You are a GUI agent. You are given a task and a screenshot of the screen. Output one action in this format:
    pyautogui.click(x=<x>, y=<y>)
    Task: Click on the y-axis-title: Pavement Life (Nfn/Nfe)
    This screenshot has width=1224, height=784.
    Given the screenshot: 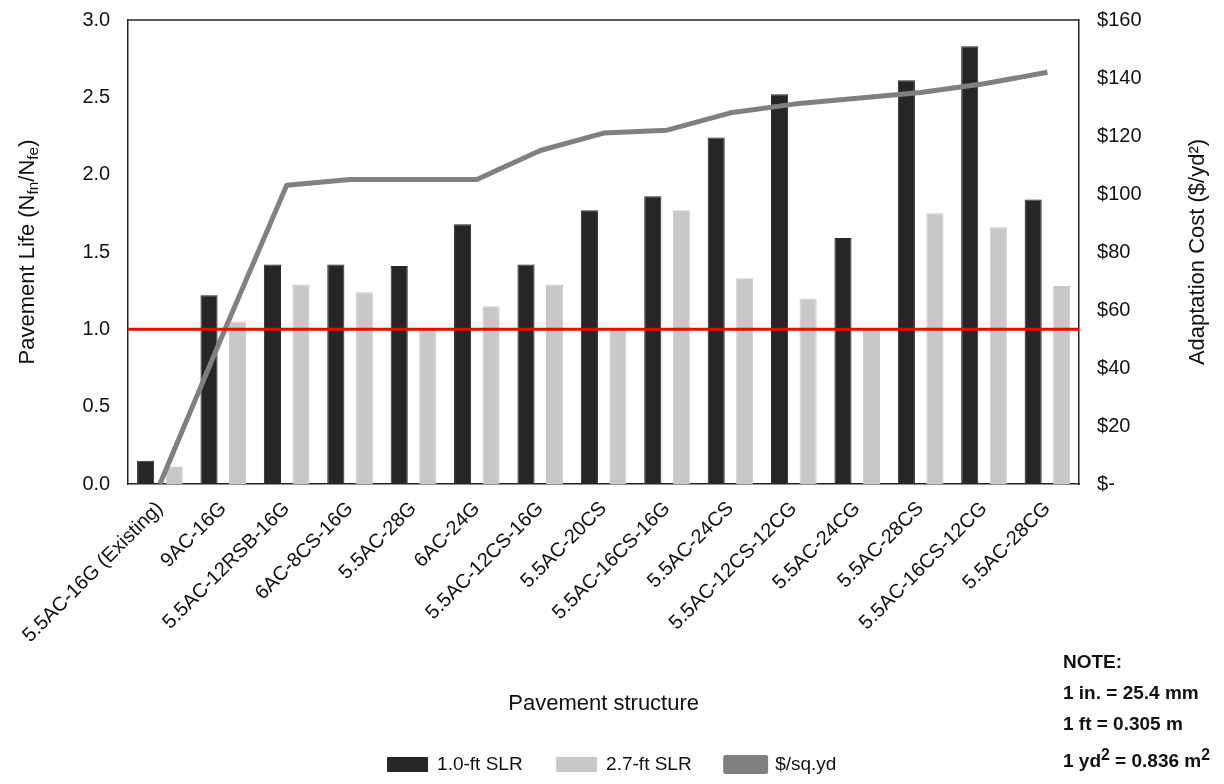 What is the action you would take?
    pyautogui.click(x=28, y=252)
    